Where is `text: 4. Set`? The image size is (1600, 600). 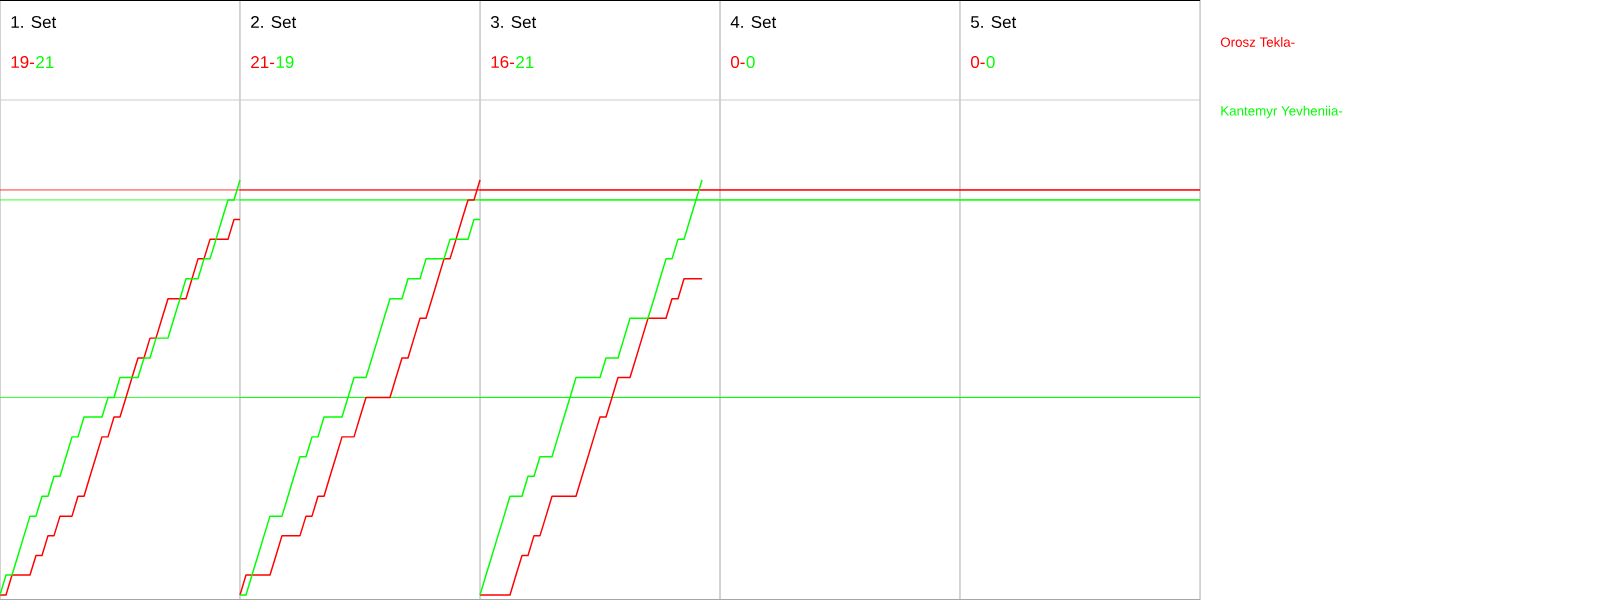
text: 4. Set is located at coordinates (753, 22).